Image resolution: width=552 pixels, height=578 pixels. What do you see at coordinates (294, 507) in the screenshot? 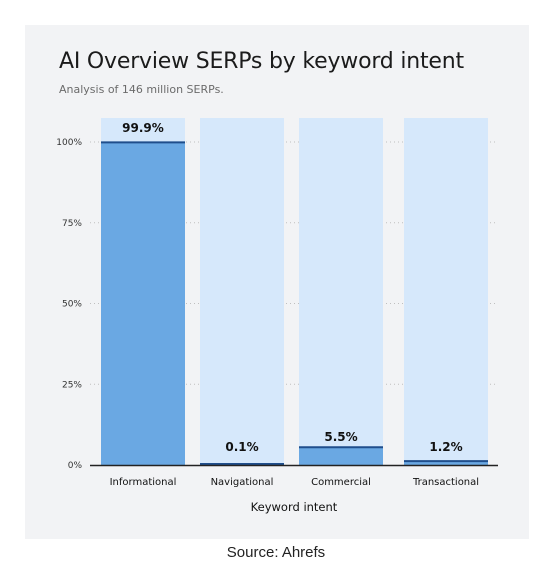
I see `x-axis-title: Keyword intent` at bounding box center [294, 507].